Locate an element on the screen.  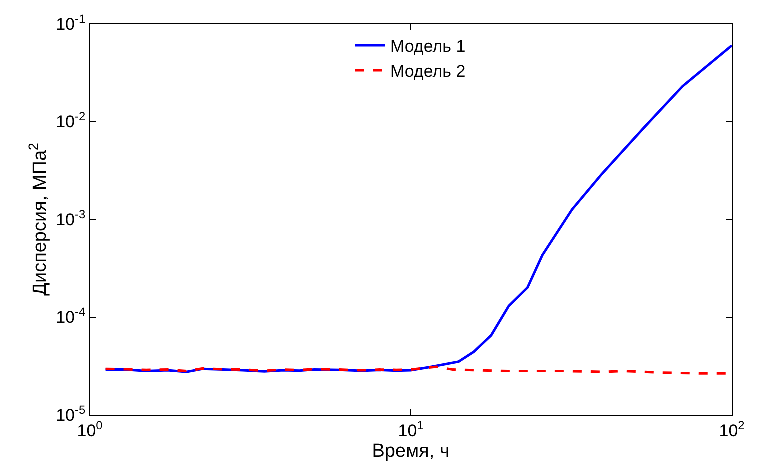
x-tick-label: 10$^{1}$ is located at coordinates (411, 429).